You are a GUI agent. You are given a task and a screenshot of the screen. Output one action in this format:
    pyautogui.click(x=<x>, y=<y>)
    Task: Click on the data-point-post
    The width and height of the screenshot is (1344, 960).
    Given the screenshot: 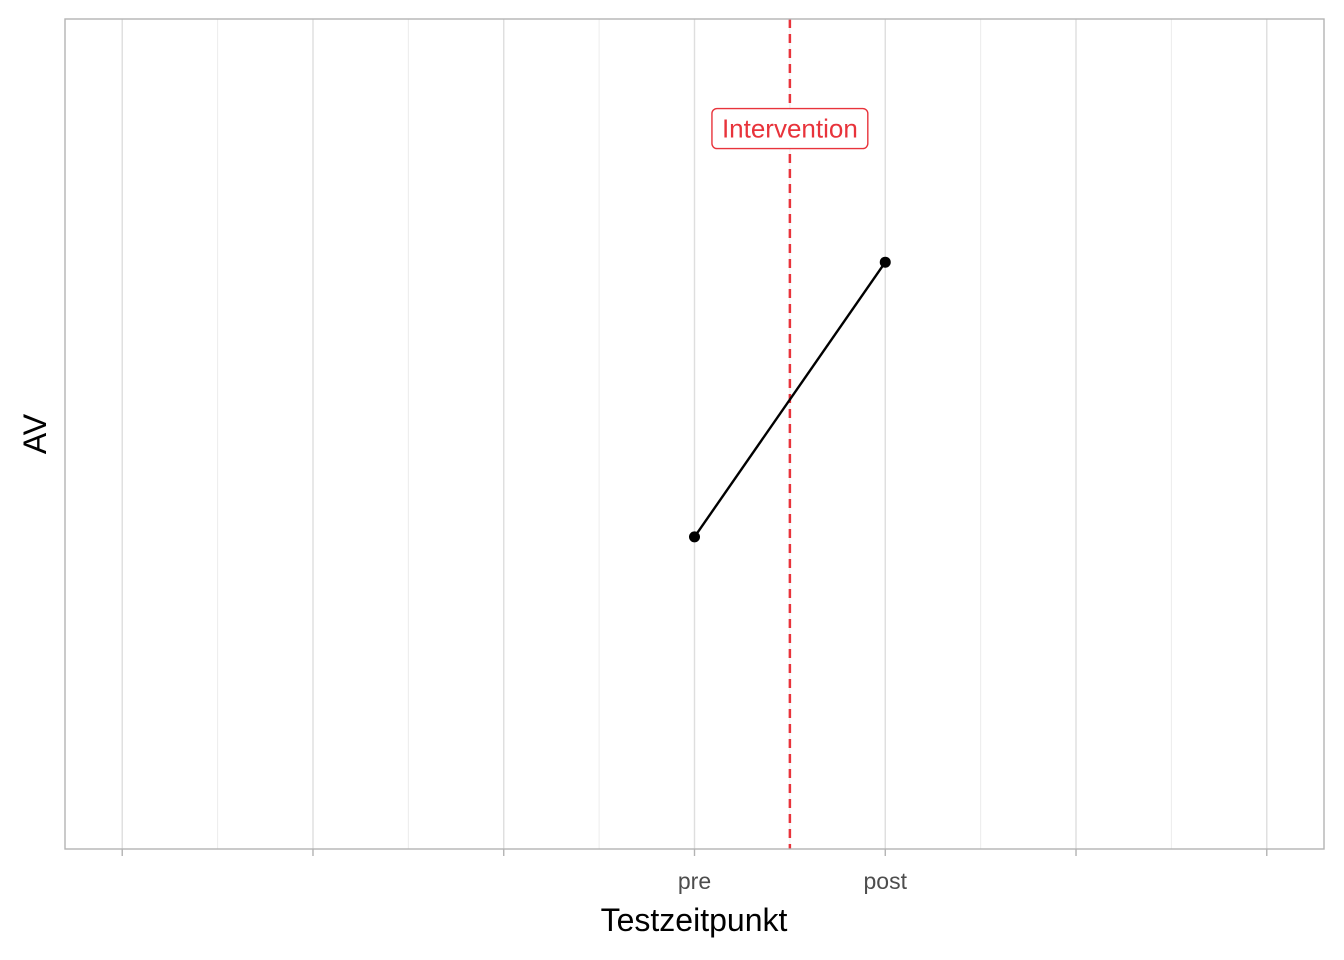 What is the action you would take?
    pyautogui.click(x=885, y=262)
    